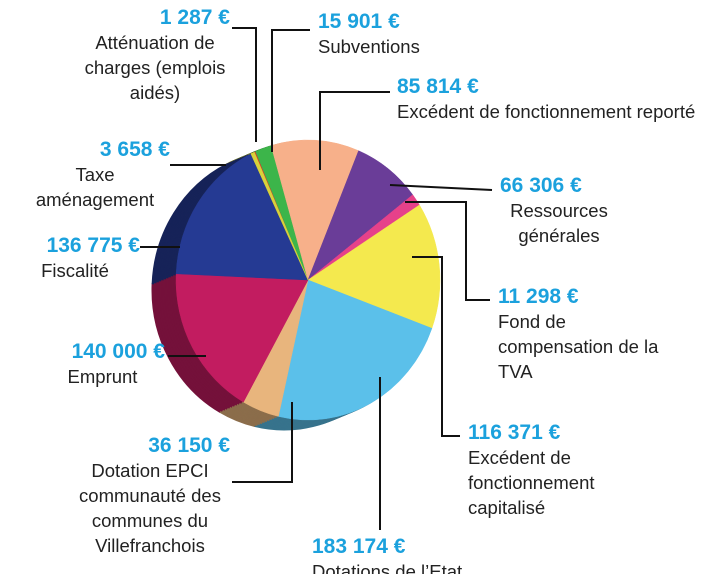 This screenshot has width=702, height=574. I want to click on value-label: 136 775 €, so click(93, 245).